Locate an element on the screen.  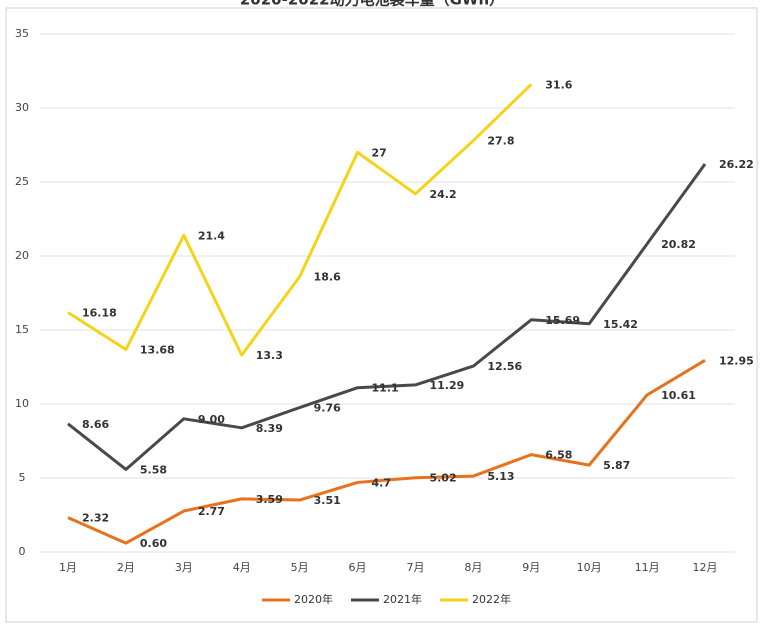
y-tick-label: 25 is located at coordinates (22, 181).